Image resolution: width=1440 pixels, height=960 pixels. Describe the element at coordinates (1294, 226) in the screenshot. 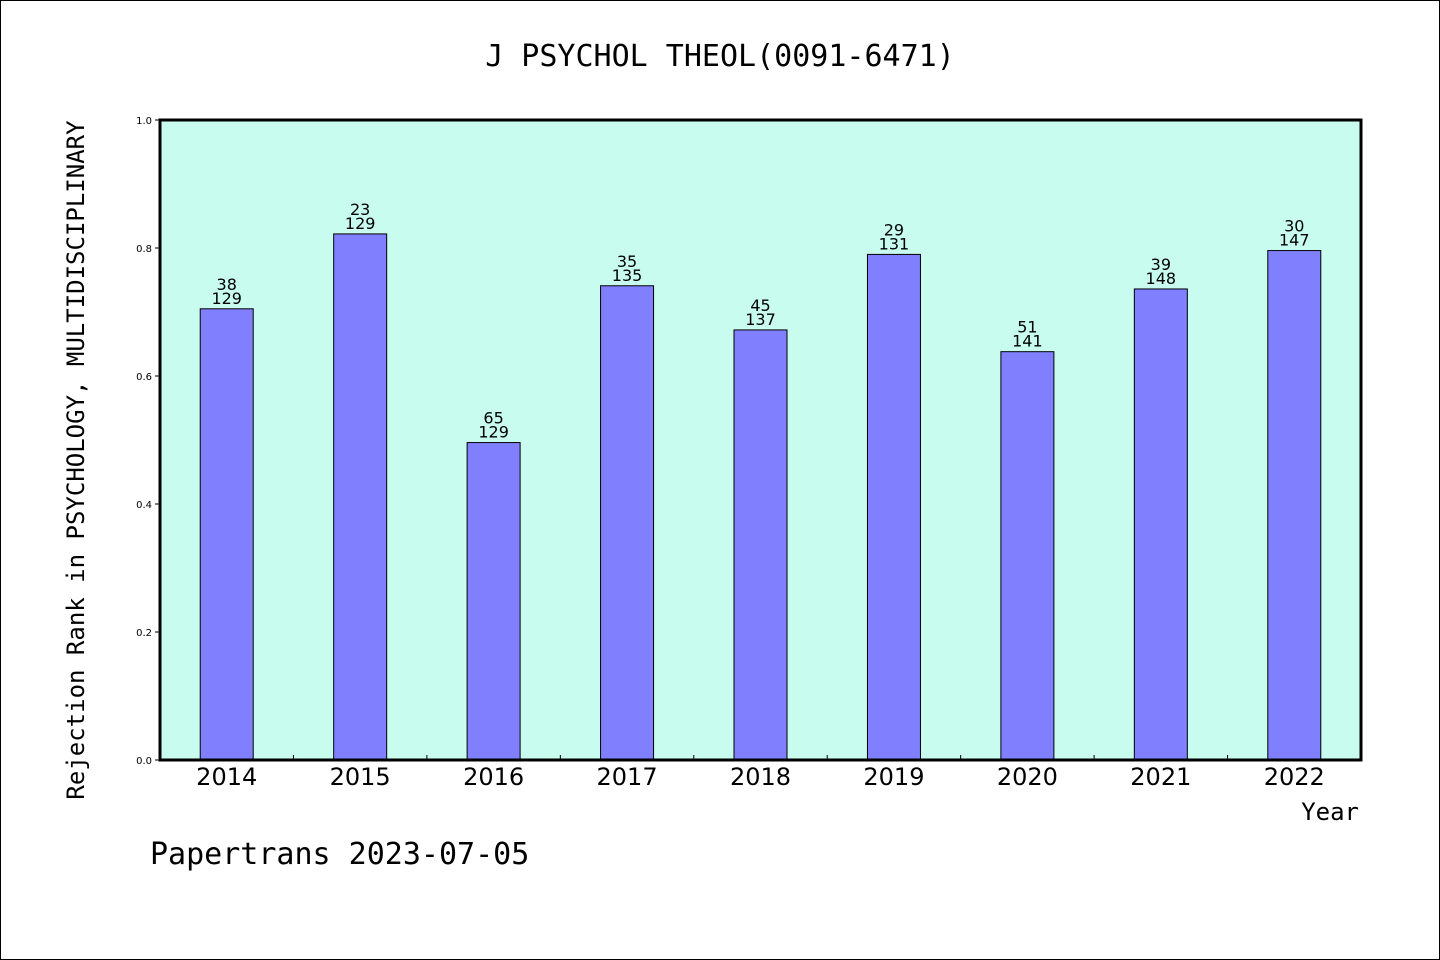

I see `bar-rank-label: 30` at that location.